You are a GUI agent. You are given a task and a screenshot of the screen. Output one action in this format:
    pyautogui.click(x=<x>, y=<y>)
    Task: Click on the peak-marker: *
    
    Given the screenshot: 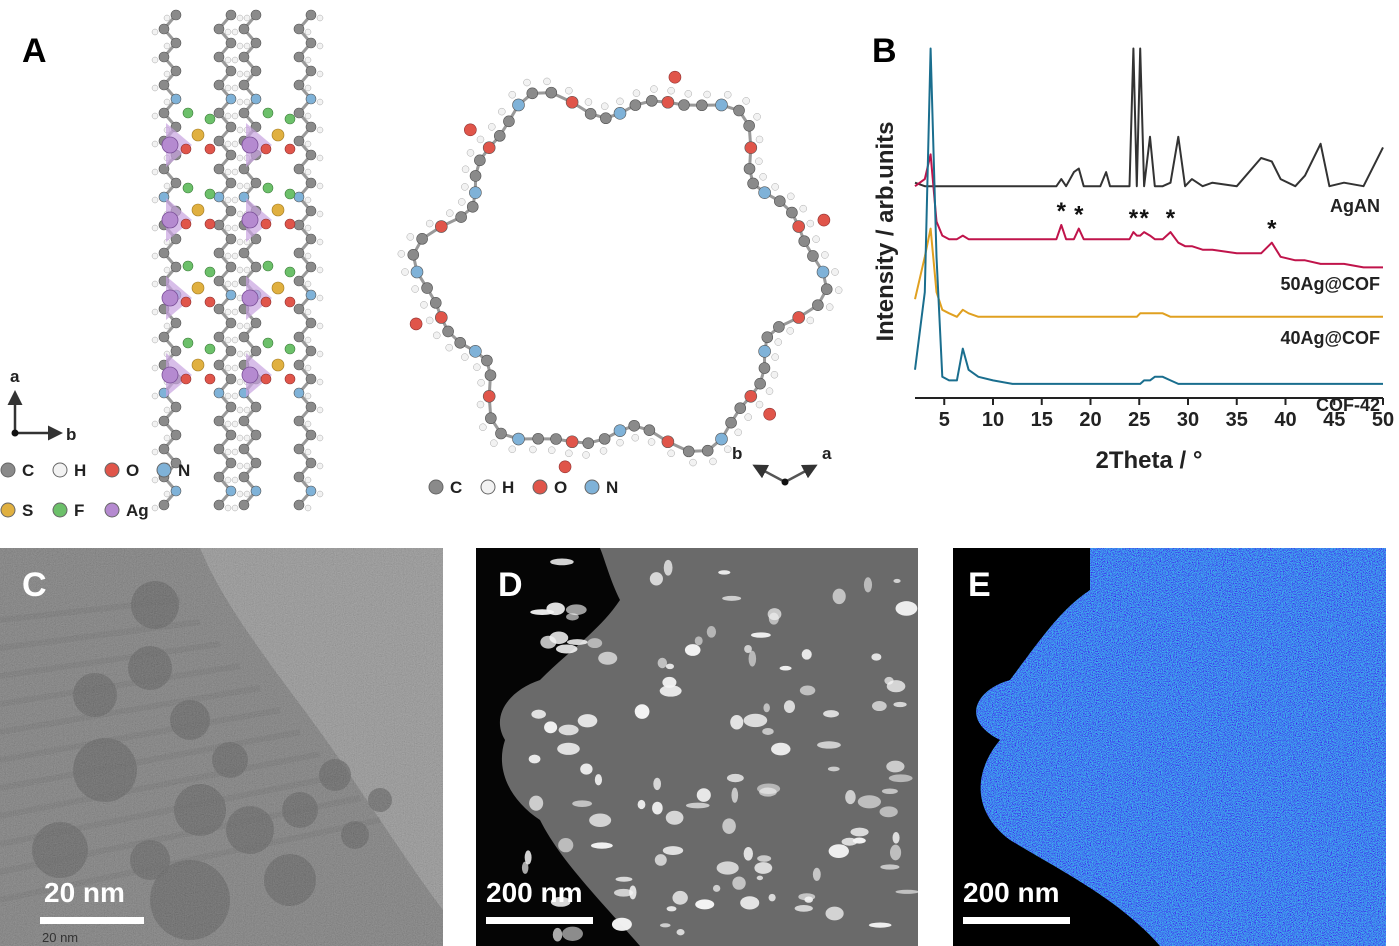 What is the action you would take?
    pyautogui.click(x=1171, y=218)
    